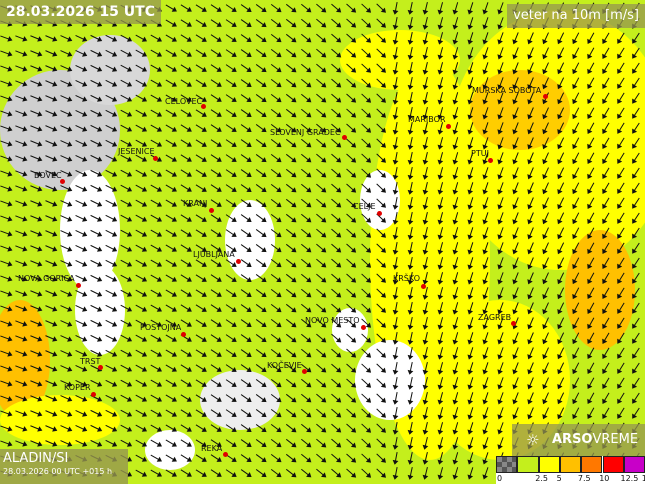 Image resolution: width=645 pixels, height=484 pixels. What do you see at coordinates (448, 126) in the screenshot?
I see `city-marker` at bounding box center [448, 126].